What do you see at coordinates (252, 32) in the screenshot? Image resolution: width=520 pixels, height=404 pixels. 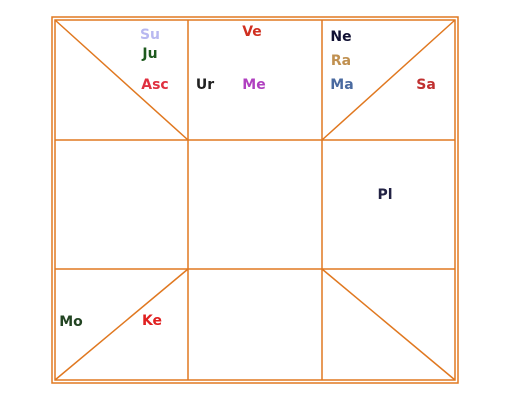 I see `planet-label: Ve` at bounding box center [252, 32].